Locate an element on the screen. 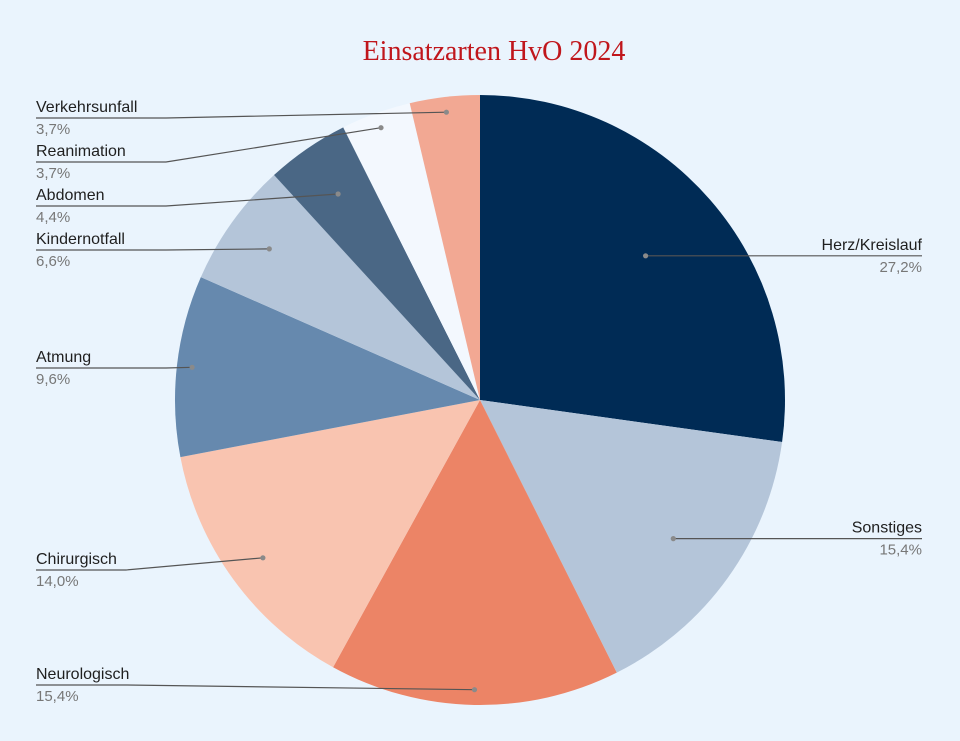 The image size is (960, 741). leader-dot-reanimation is located at coordinates (381, 128).